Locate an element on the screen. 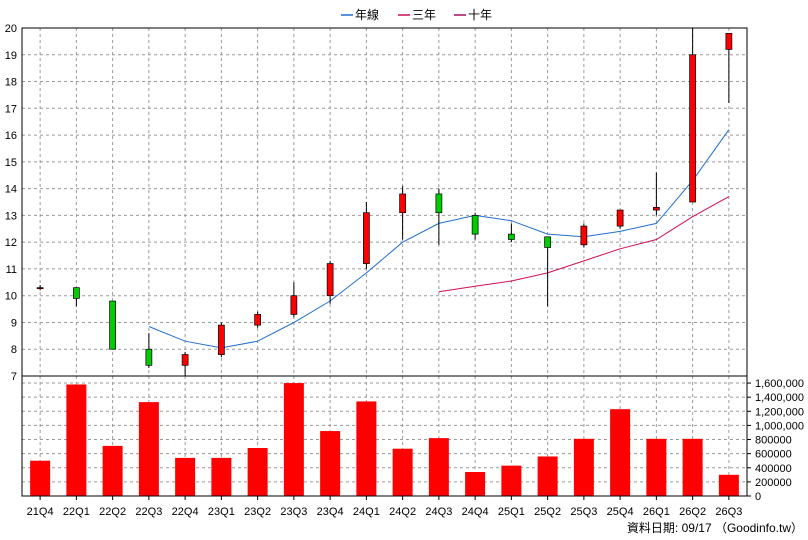  x-tick-label: 26Q1 is located at coordinates (656, 512).